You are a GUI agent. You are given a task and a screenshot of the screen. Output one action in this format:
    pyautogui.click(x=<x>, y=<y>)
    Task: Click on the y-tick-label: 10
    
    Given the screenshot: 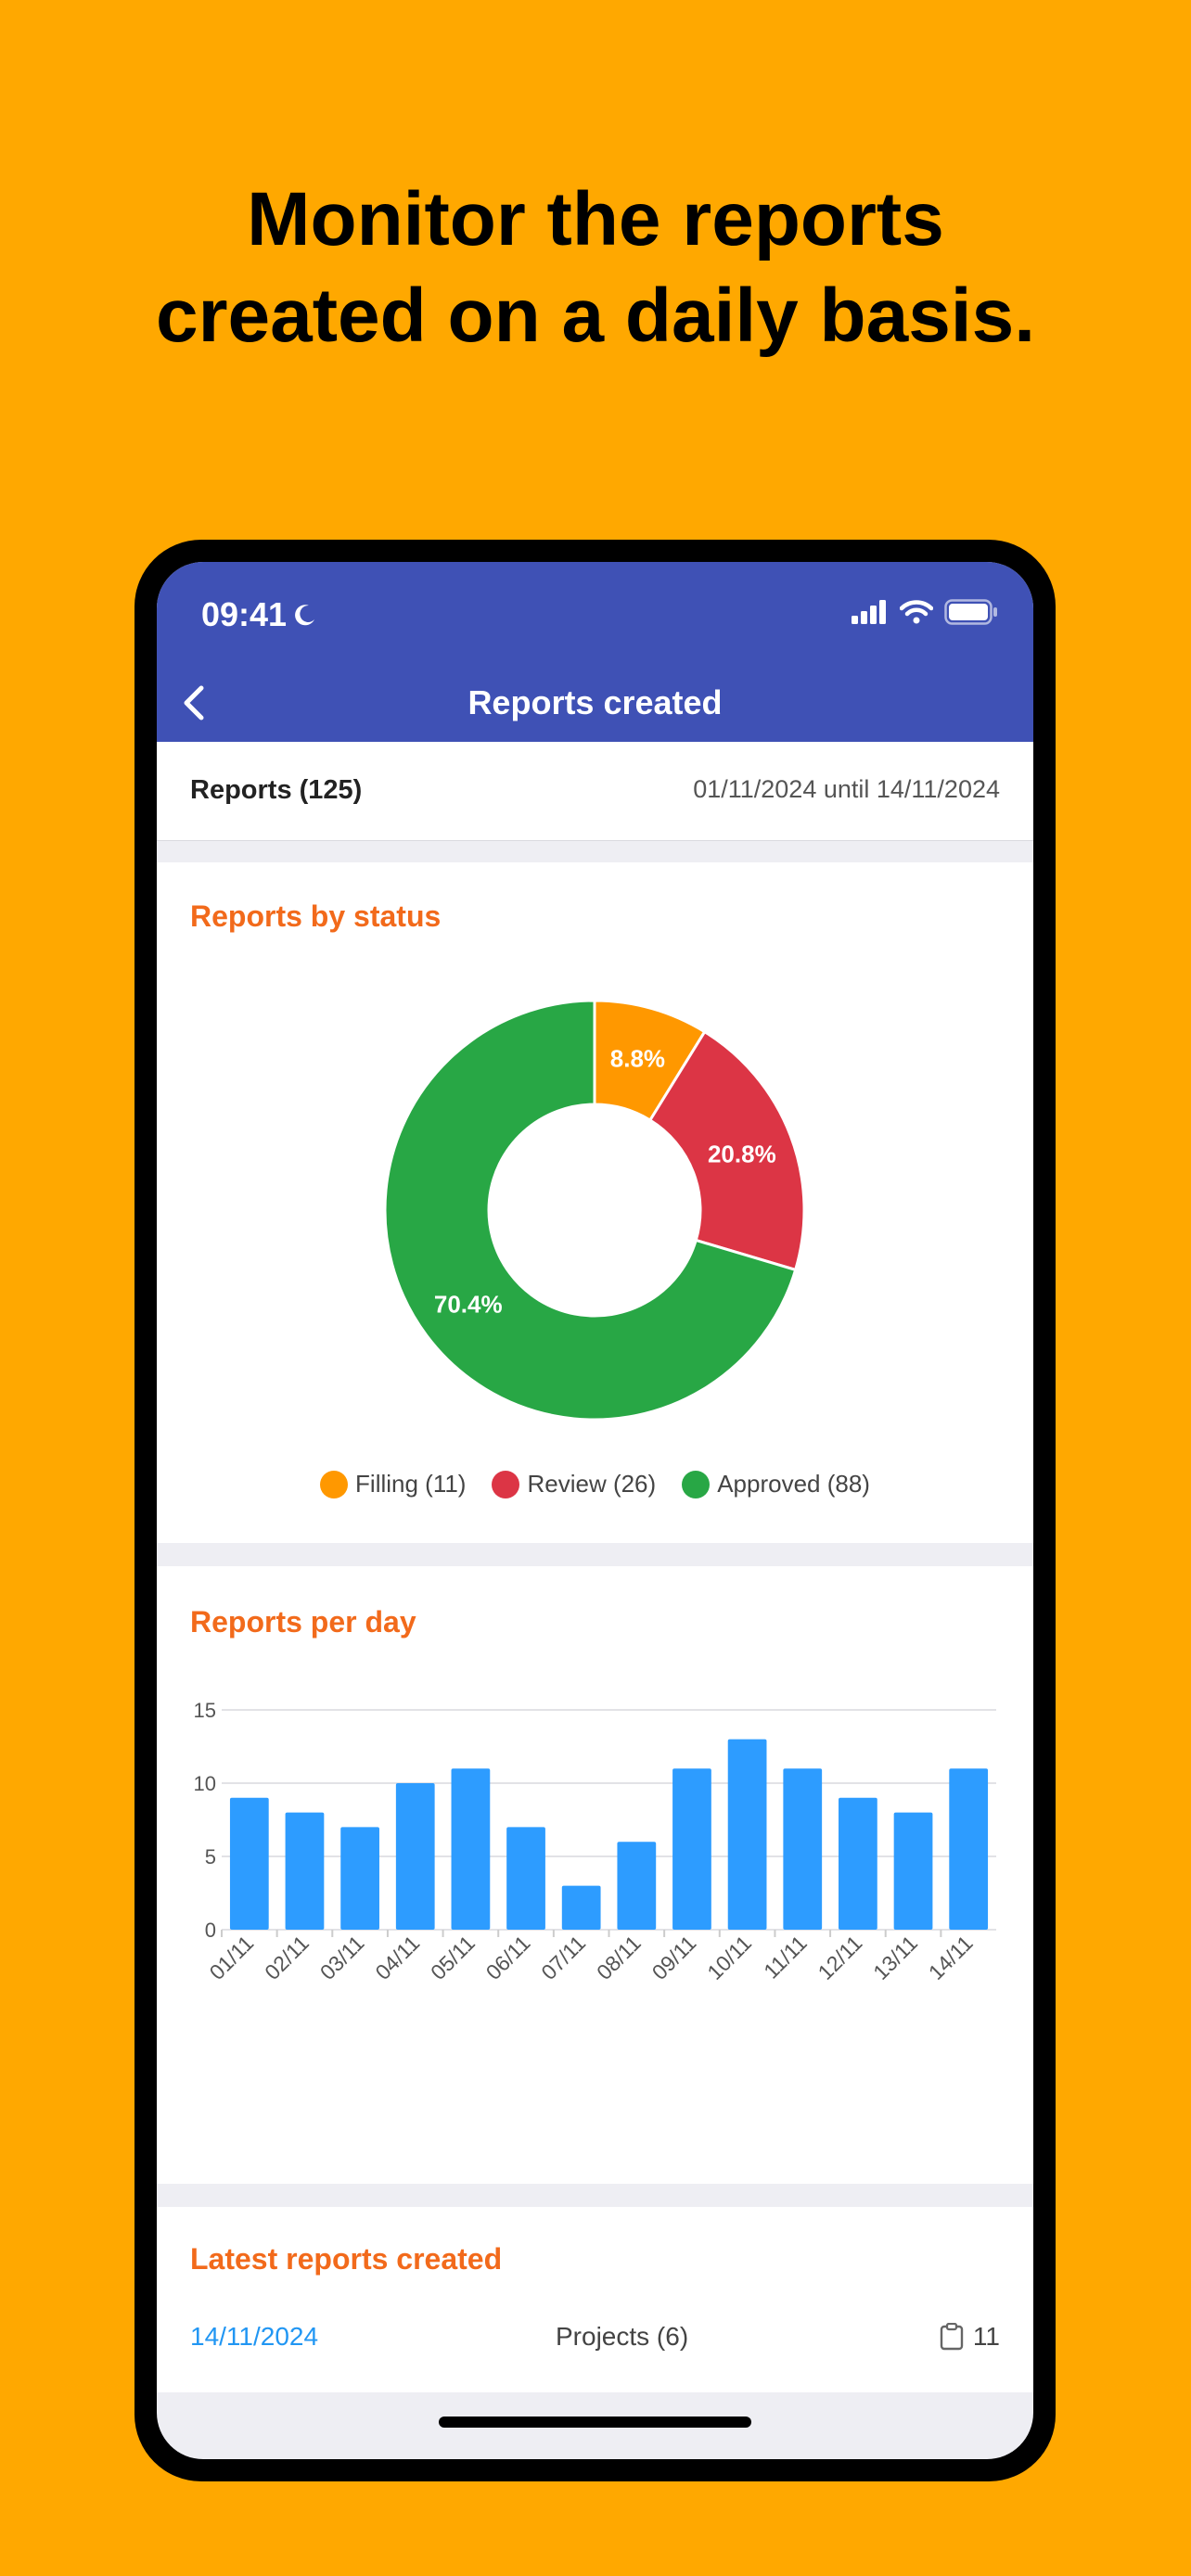 What is the action you would take?
    pyautogui.click(x=205, y=1783)
    